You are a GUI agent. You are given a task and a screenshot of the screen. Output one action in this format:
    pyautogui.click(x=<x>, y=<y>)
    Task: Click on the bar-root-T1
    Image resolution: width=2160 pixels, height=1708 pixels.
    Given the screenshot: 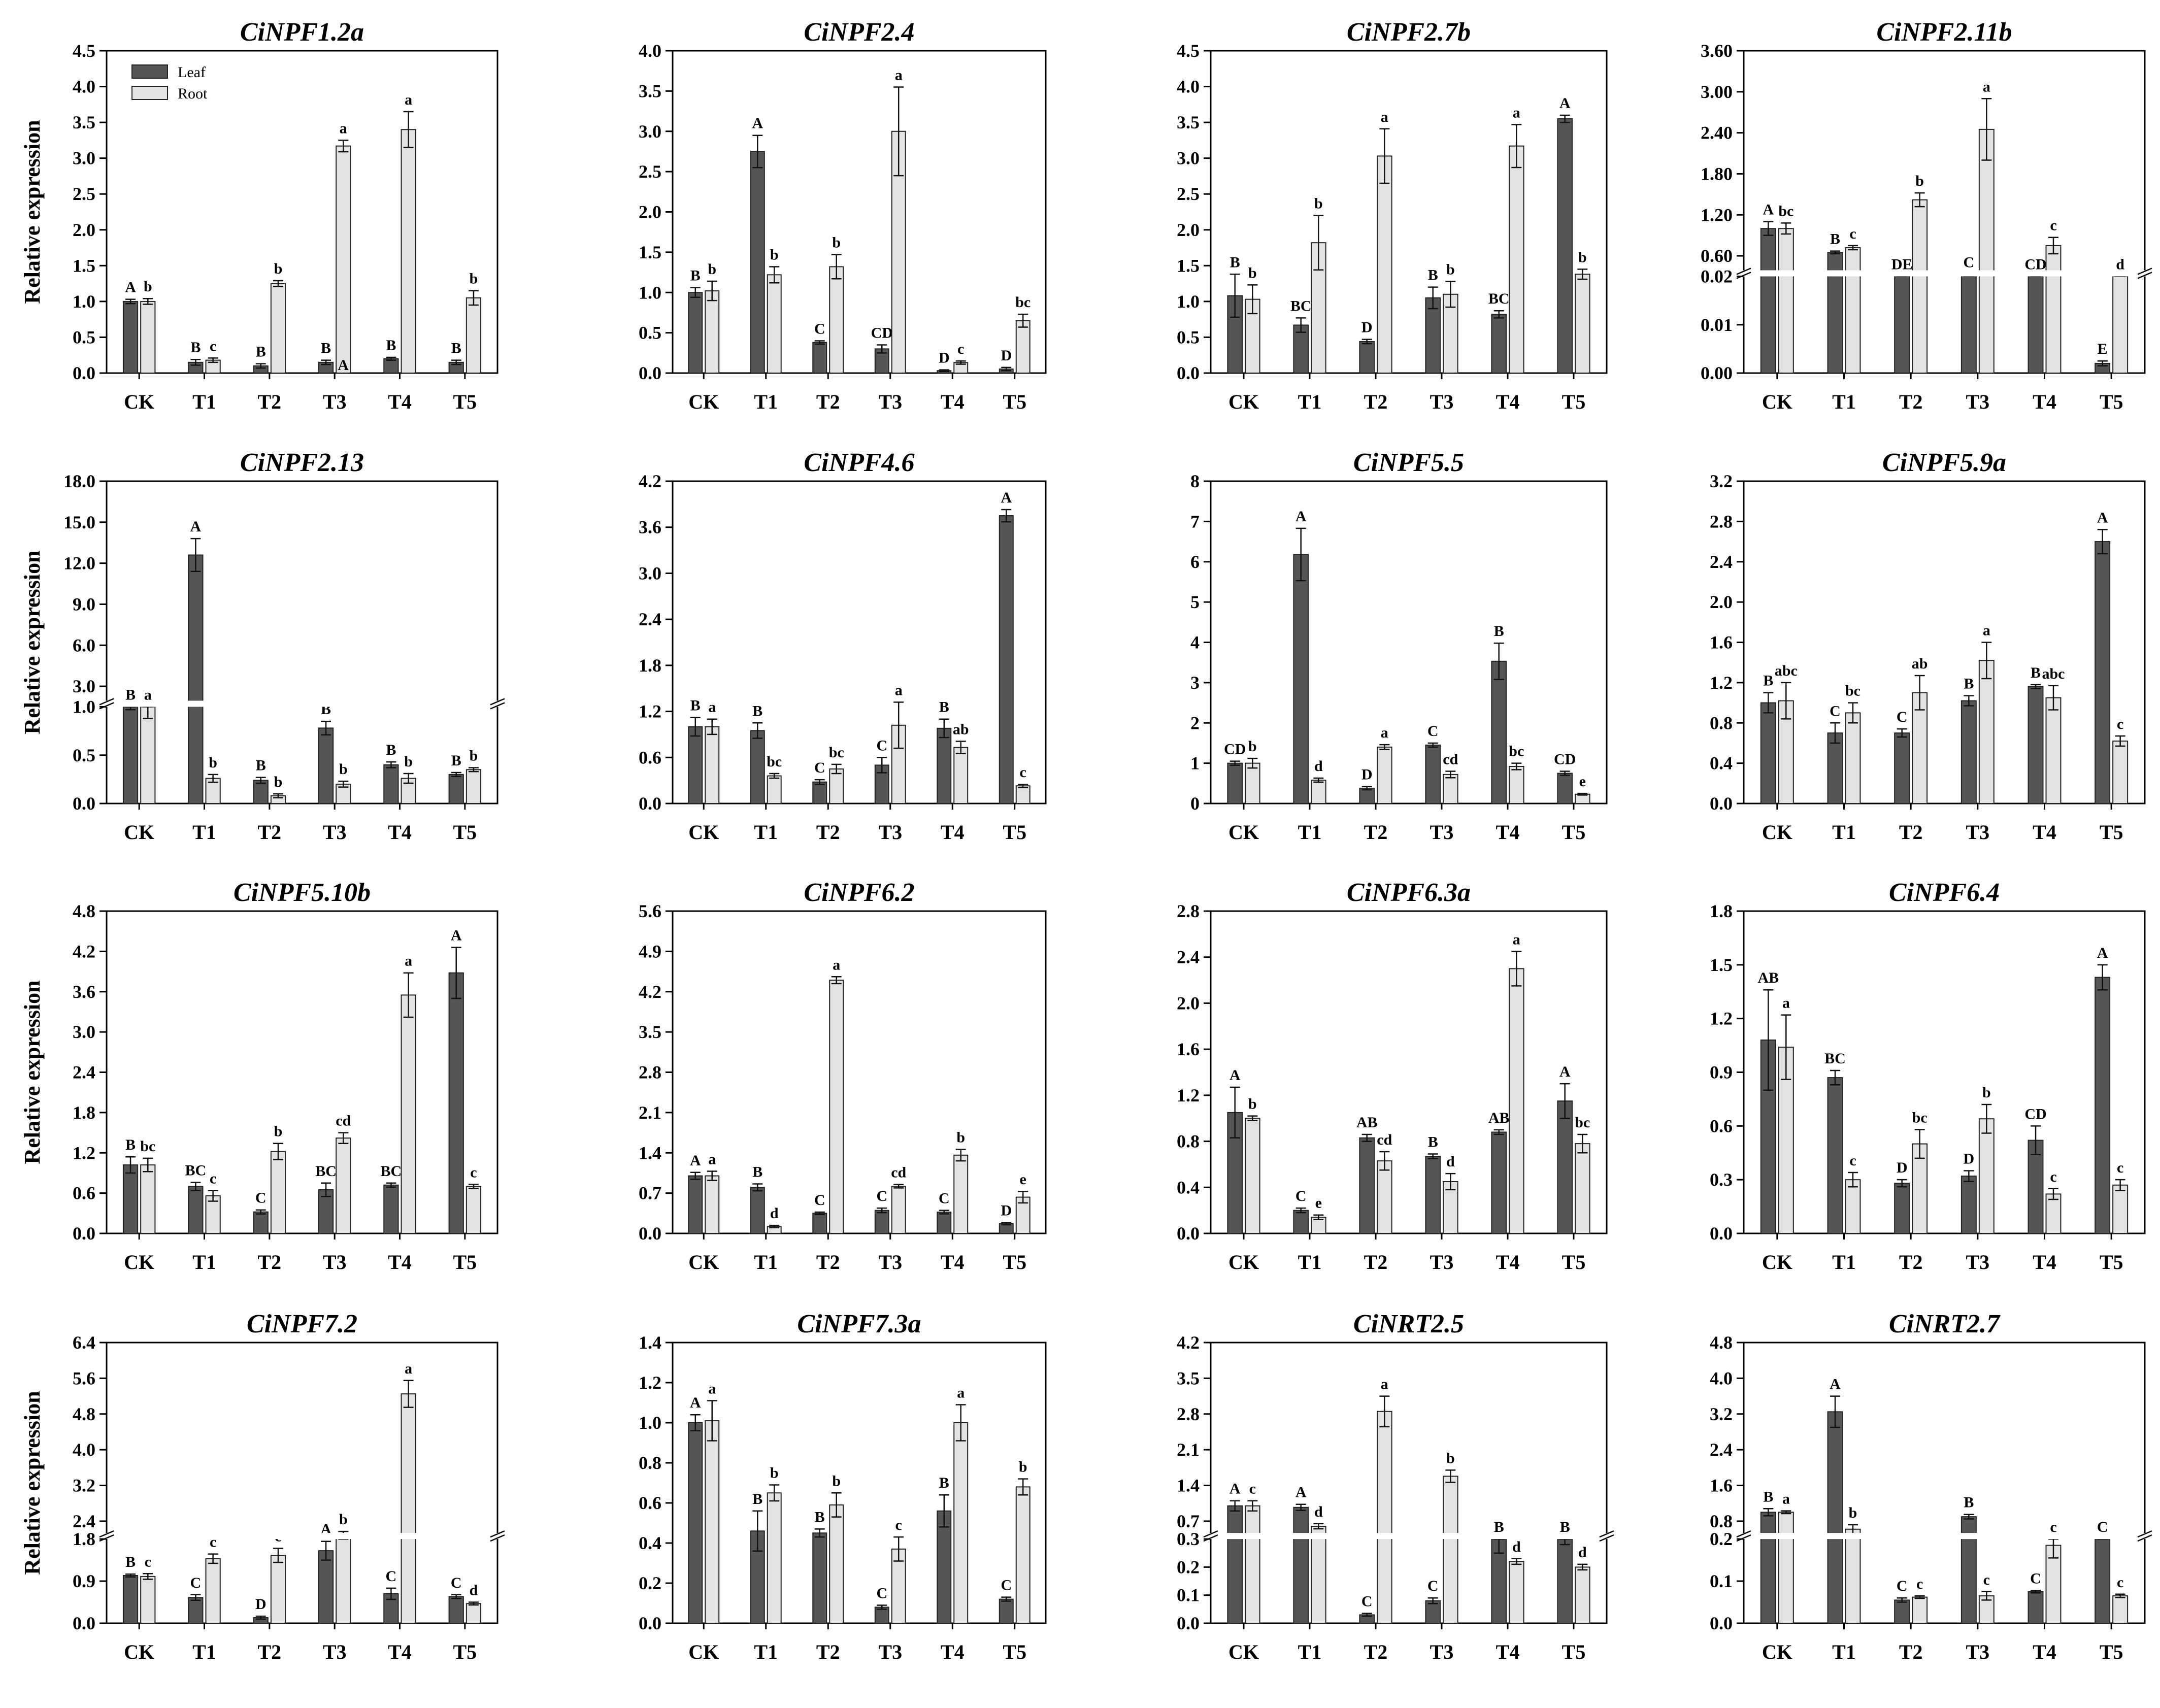 What is the action you would take?
    pyautogui.click(x=1853, y=758)
    